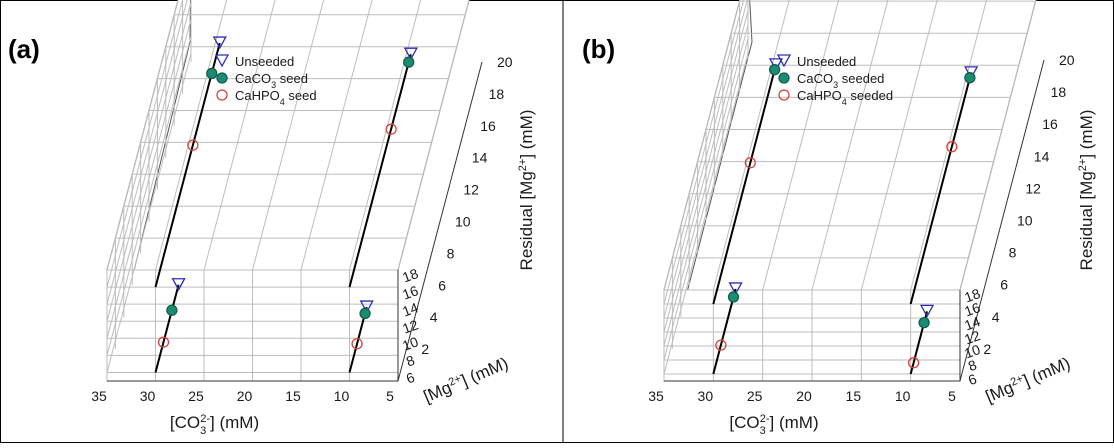 Image resolution: width=1114 pixels, height=448 pixels. I want to click on legend-entry: CaHPO4 seeded, so click(845, 97).